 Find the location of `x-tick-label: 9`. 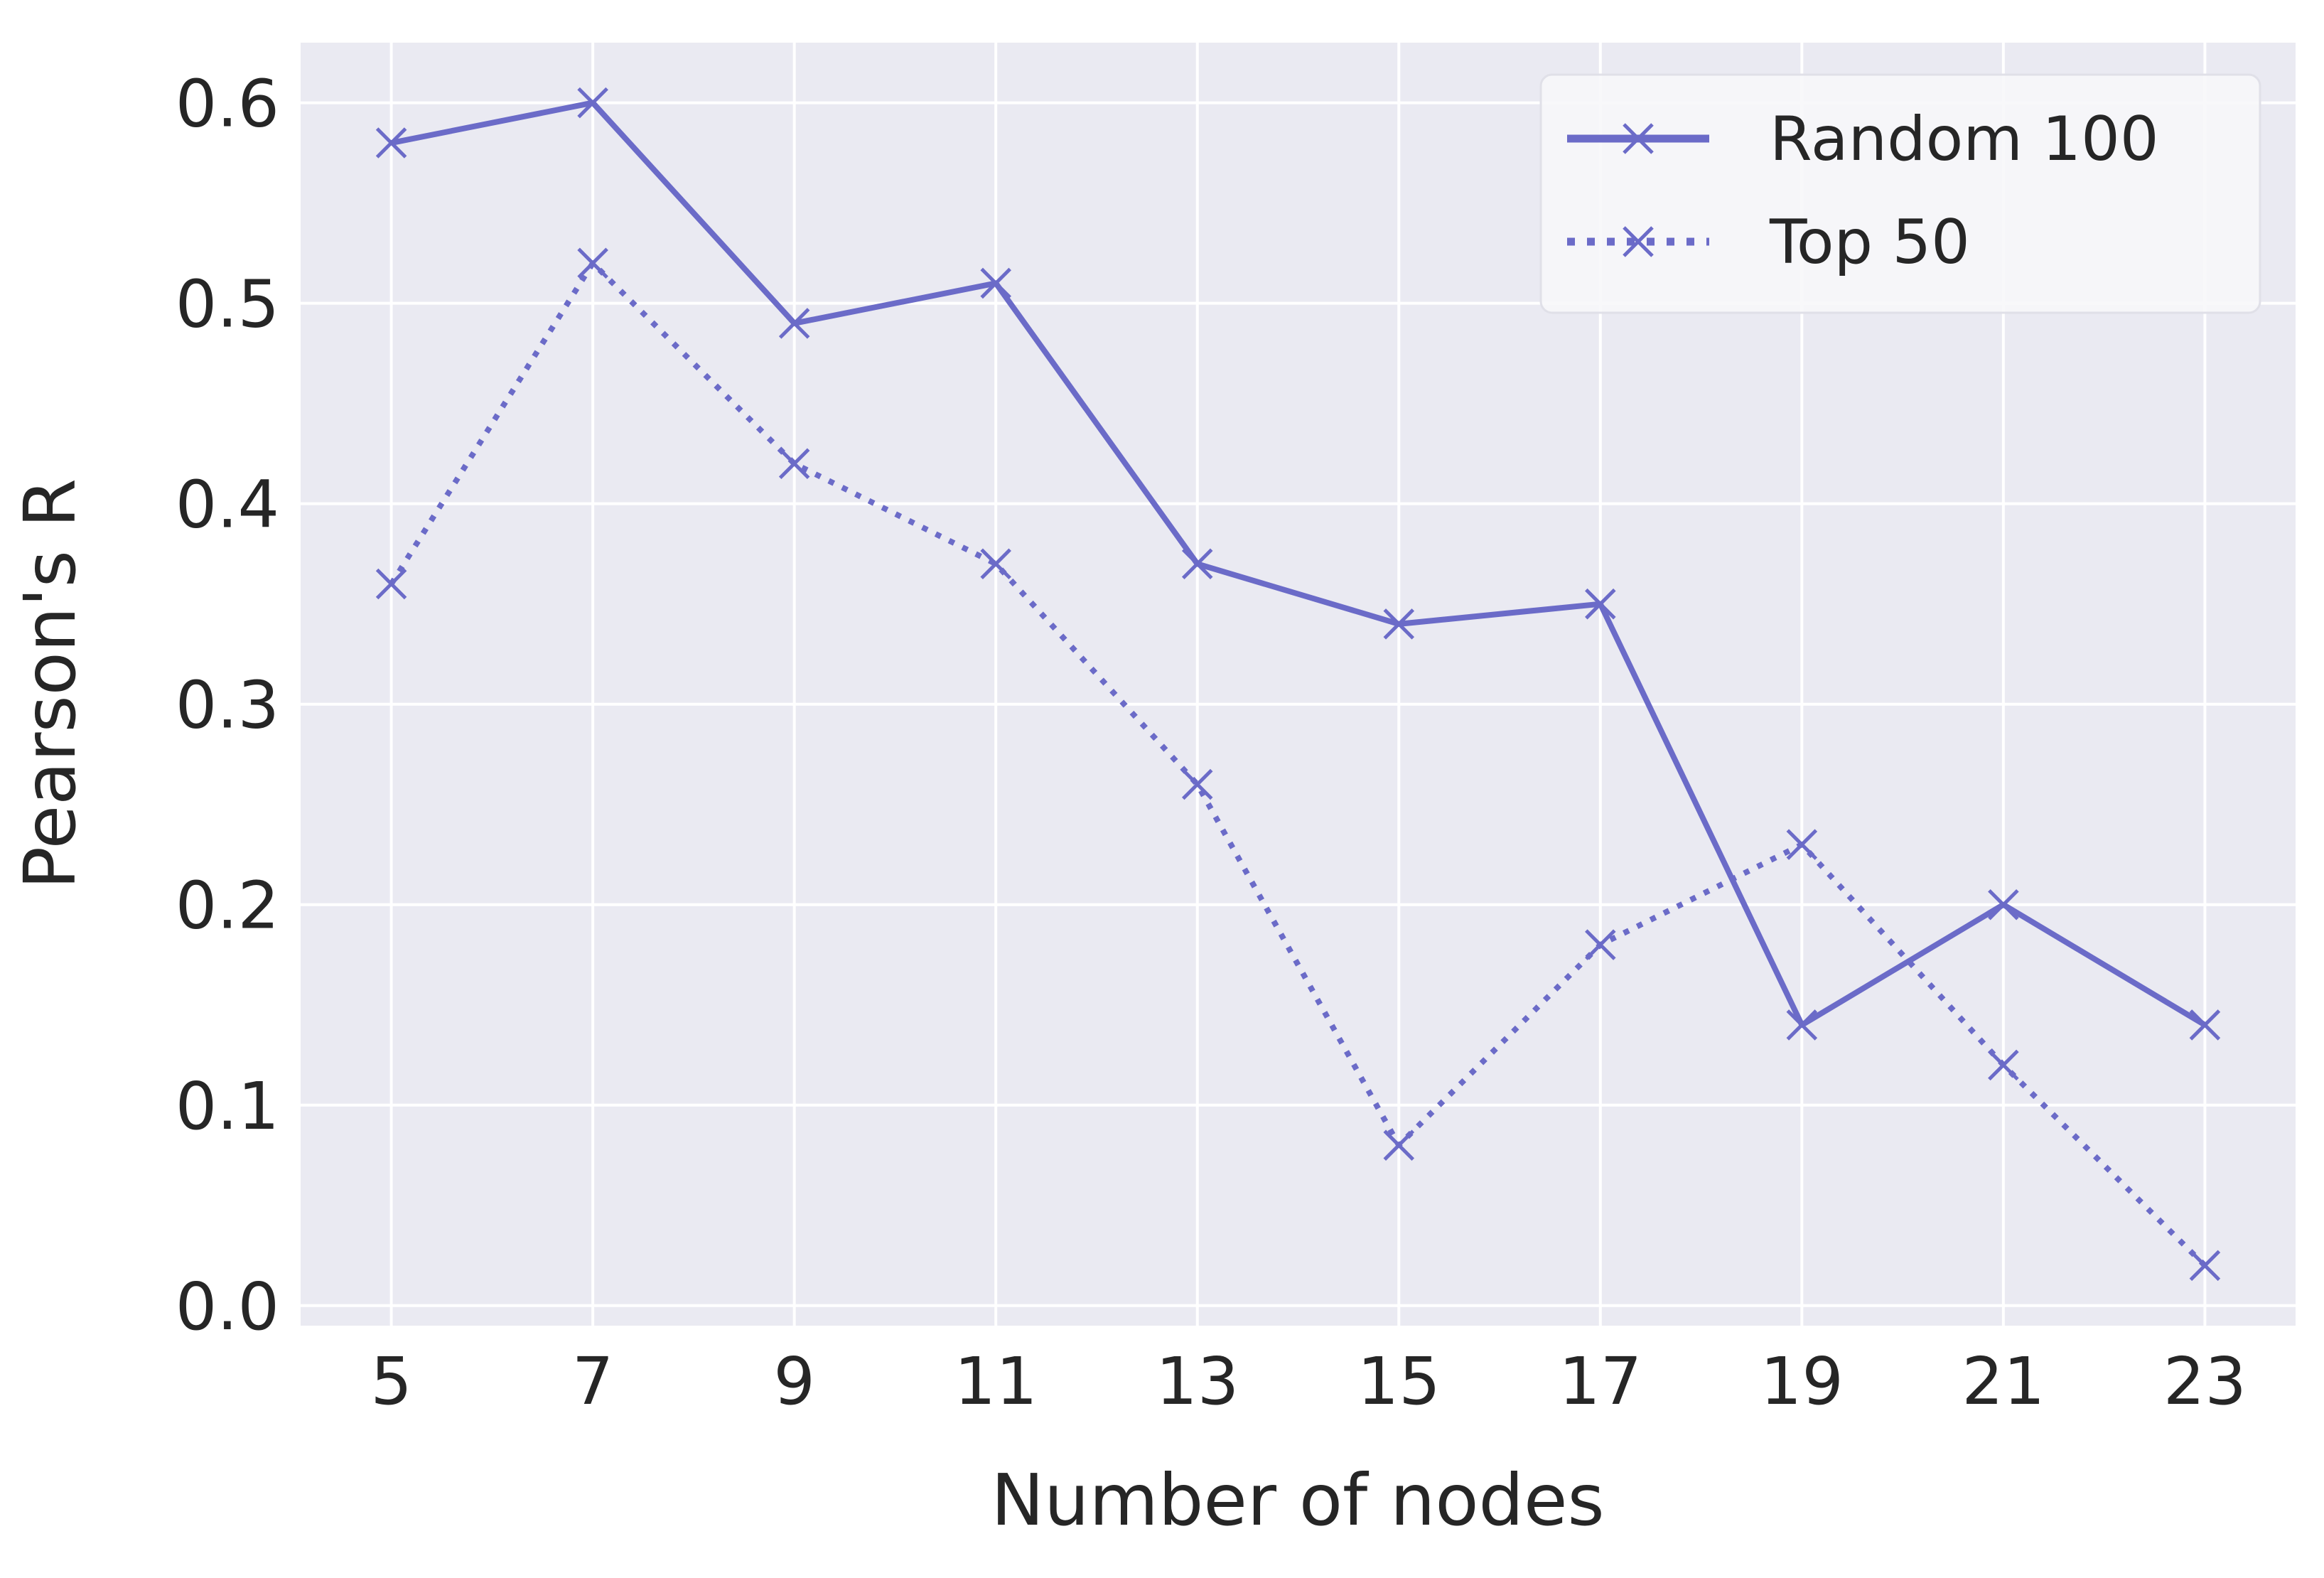

x-tick-label: 9 is located at coordinates (794, 1381).